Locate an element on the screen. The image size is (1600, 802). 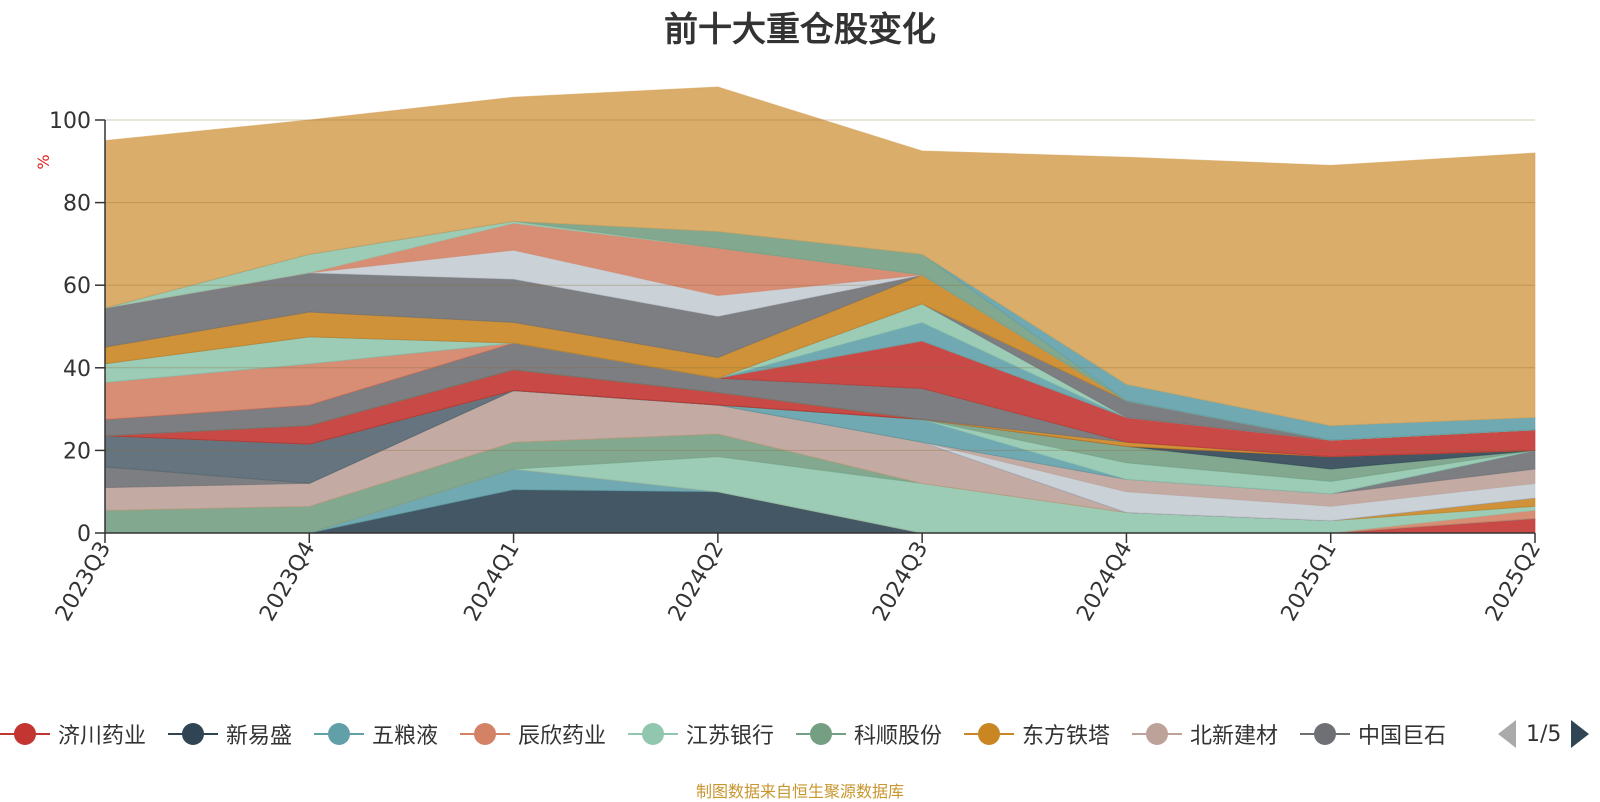
legend-item-3: 辰欣药业 is located at coordinates (533, 734).